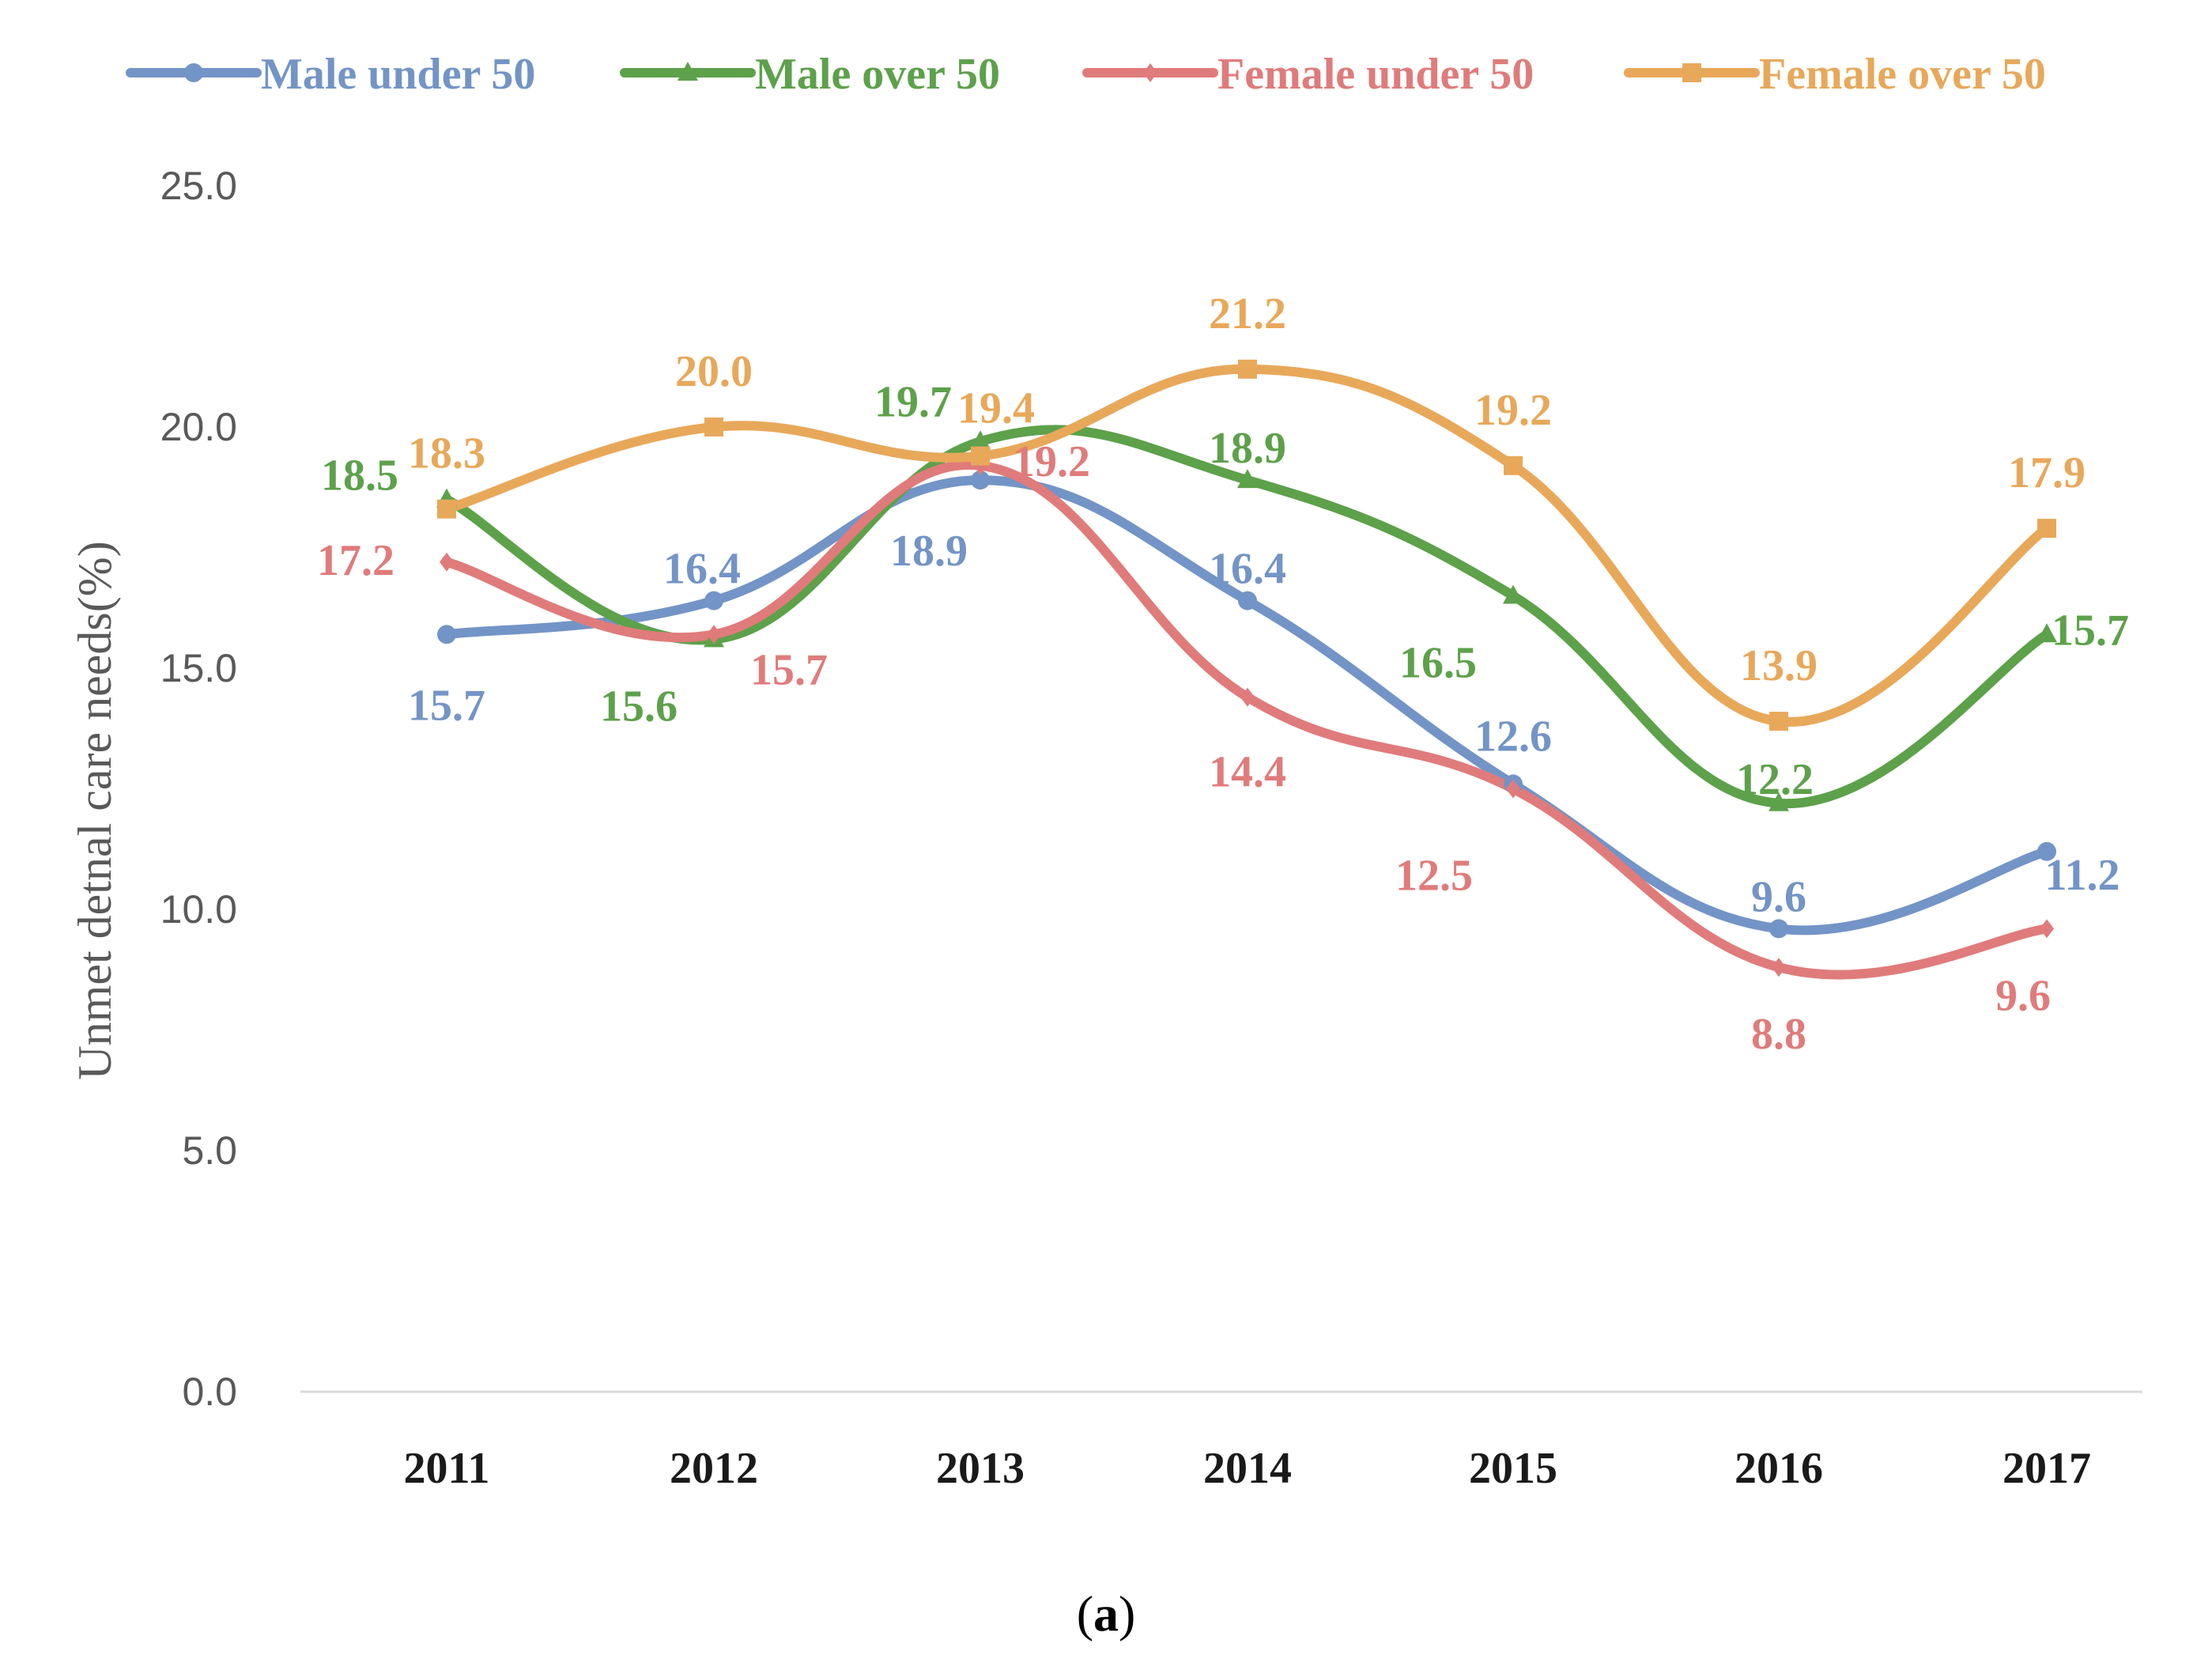 The image size is (2212, 1663). What do you see at coordinates (209, 1392) in the screenshot?
I see `y-tick-label: 0.0` at bounding box center [209, 1392].